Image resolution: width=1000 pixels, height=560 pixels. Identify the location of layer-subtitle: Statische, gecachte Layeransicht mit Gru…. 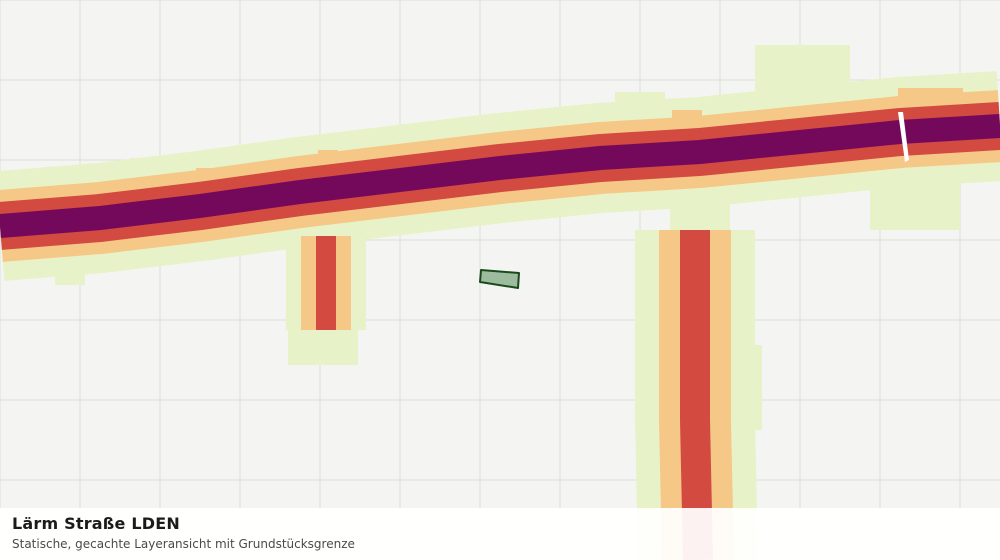
(183, 544).